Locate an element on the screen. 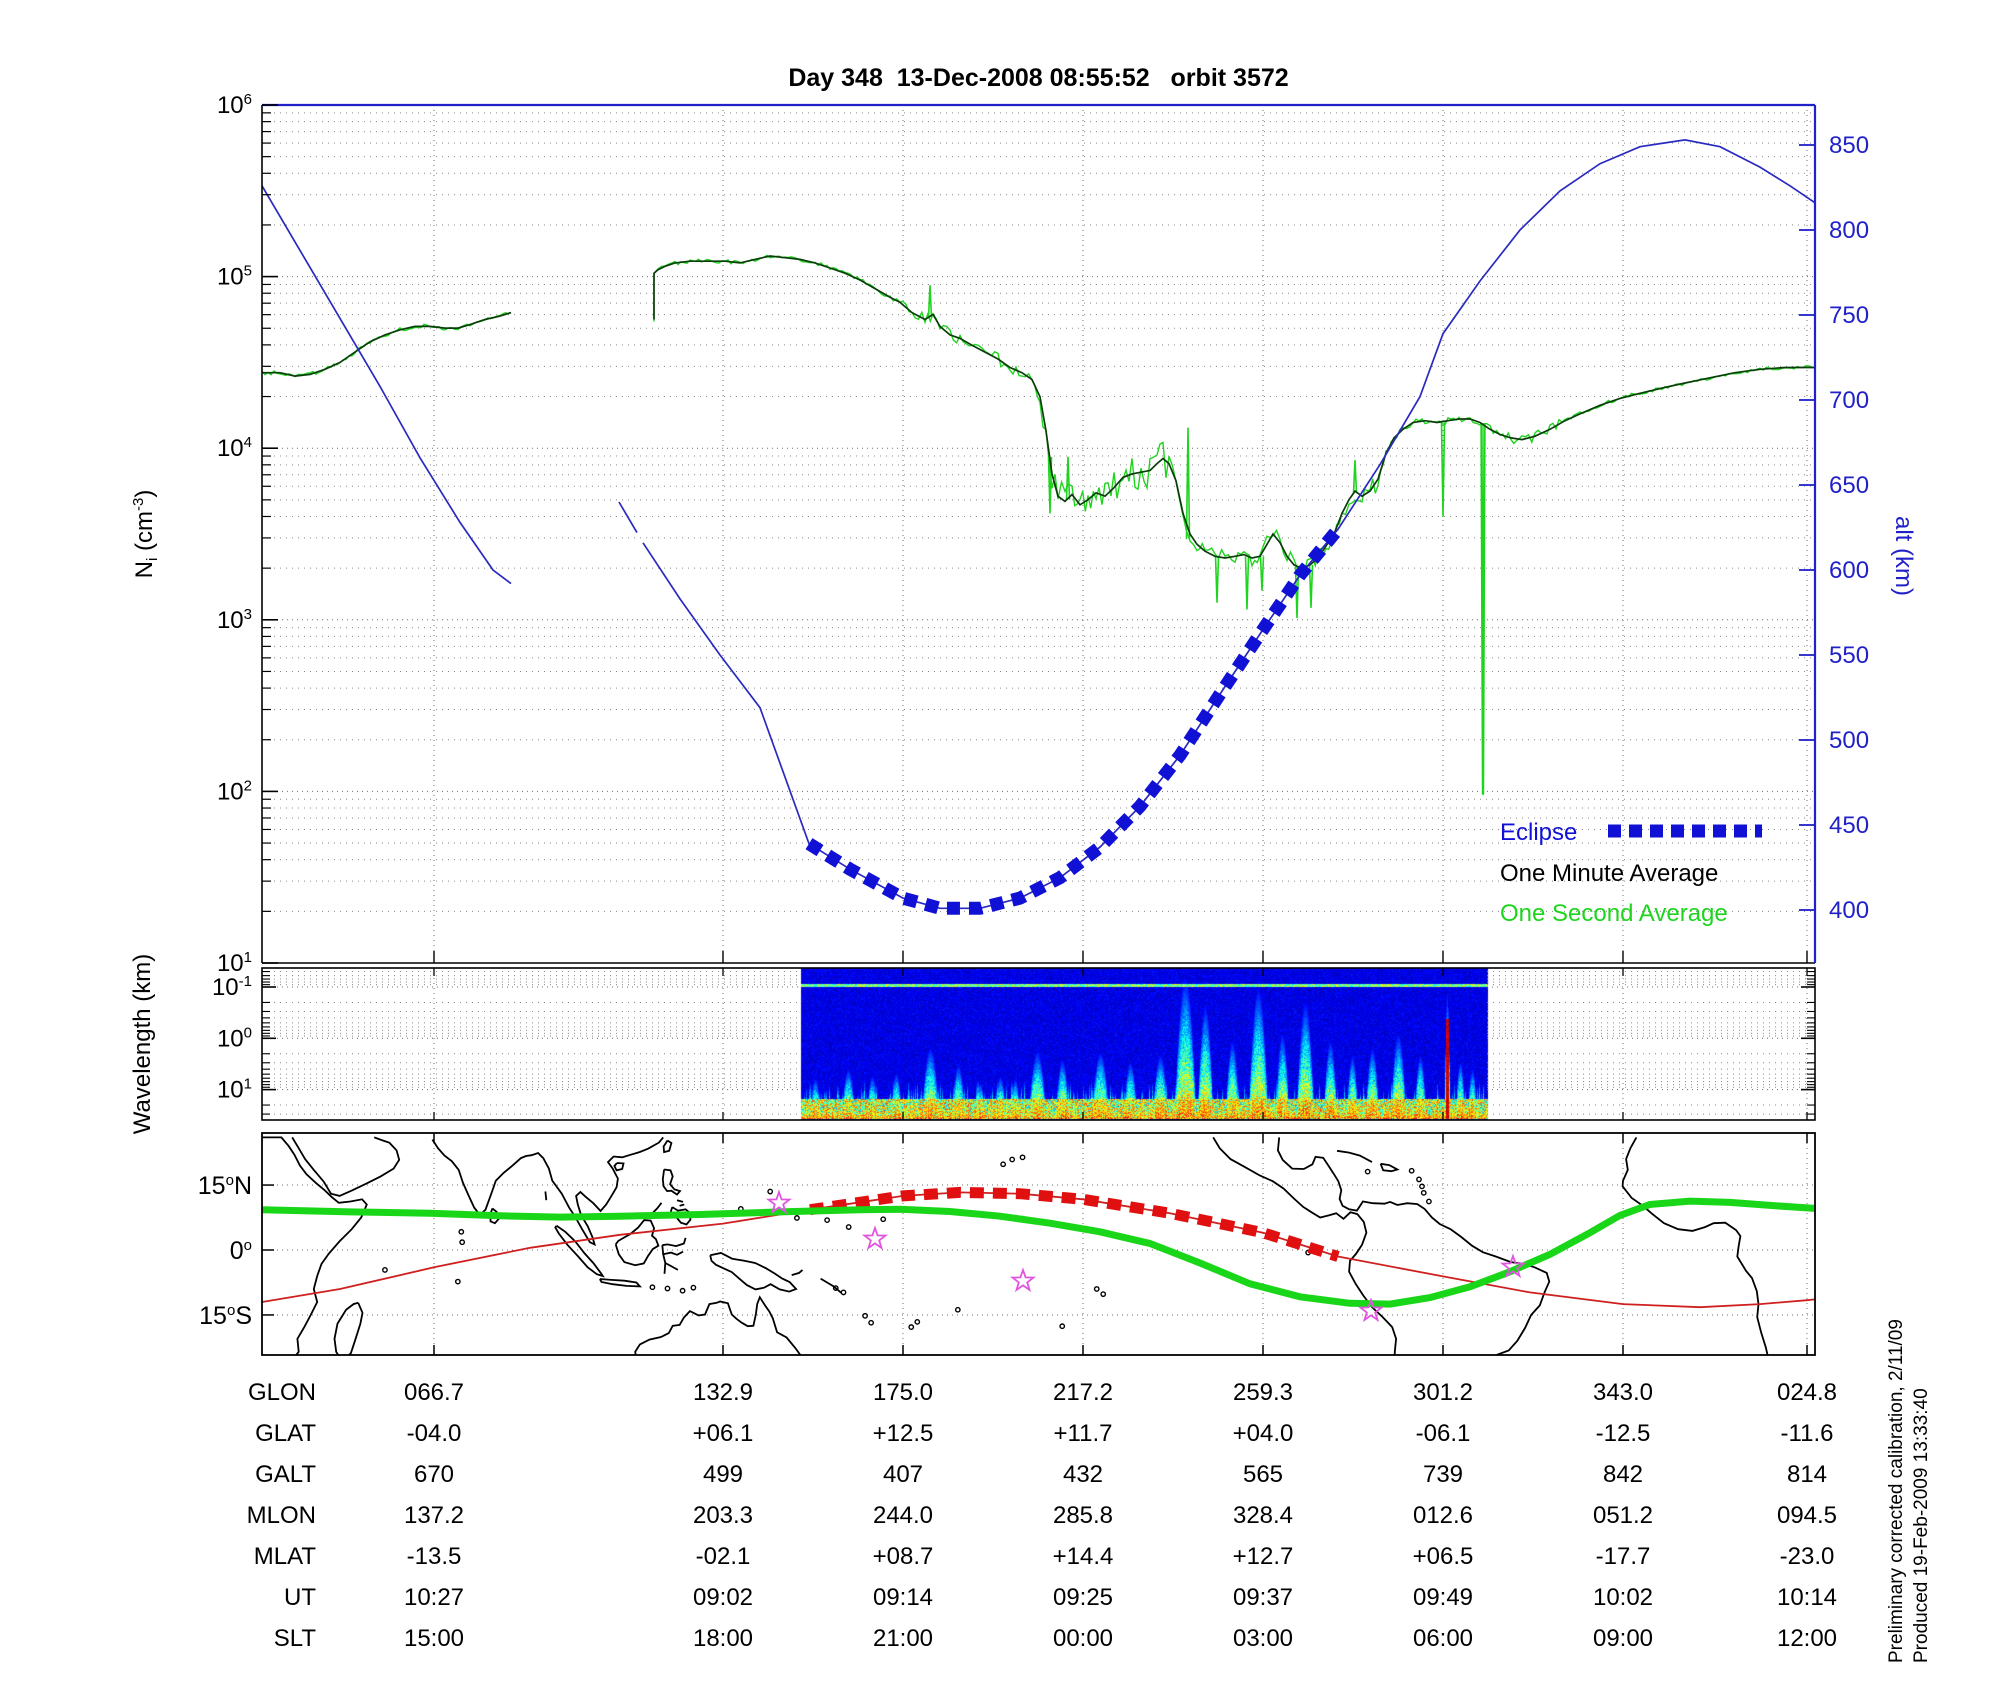  table-cell-value: +14.4 is located at coordinates (1083, 1556).